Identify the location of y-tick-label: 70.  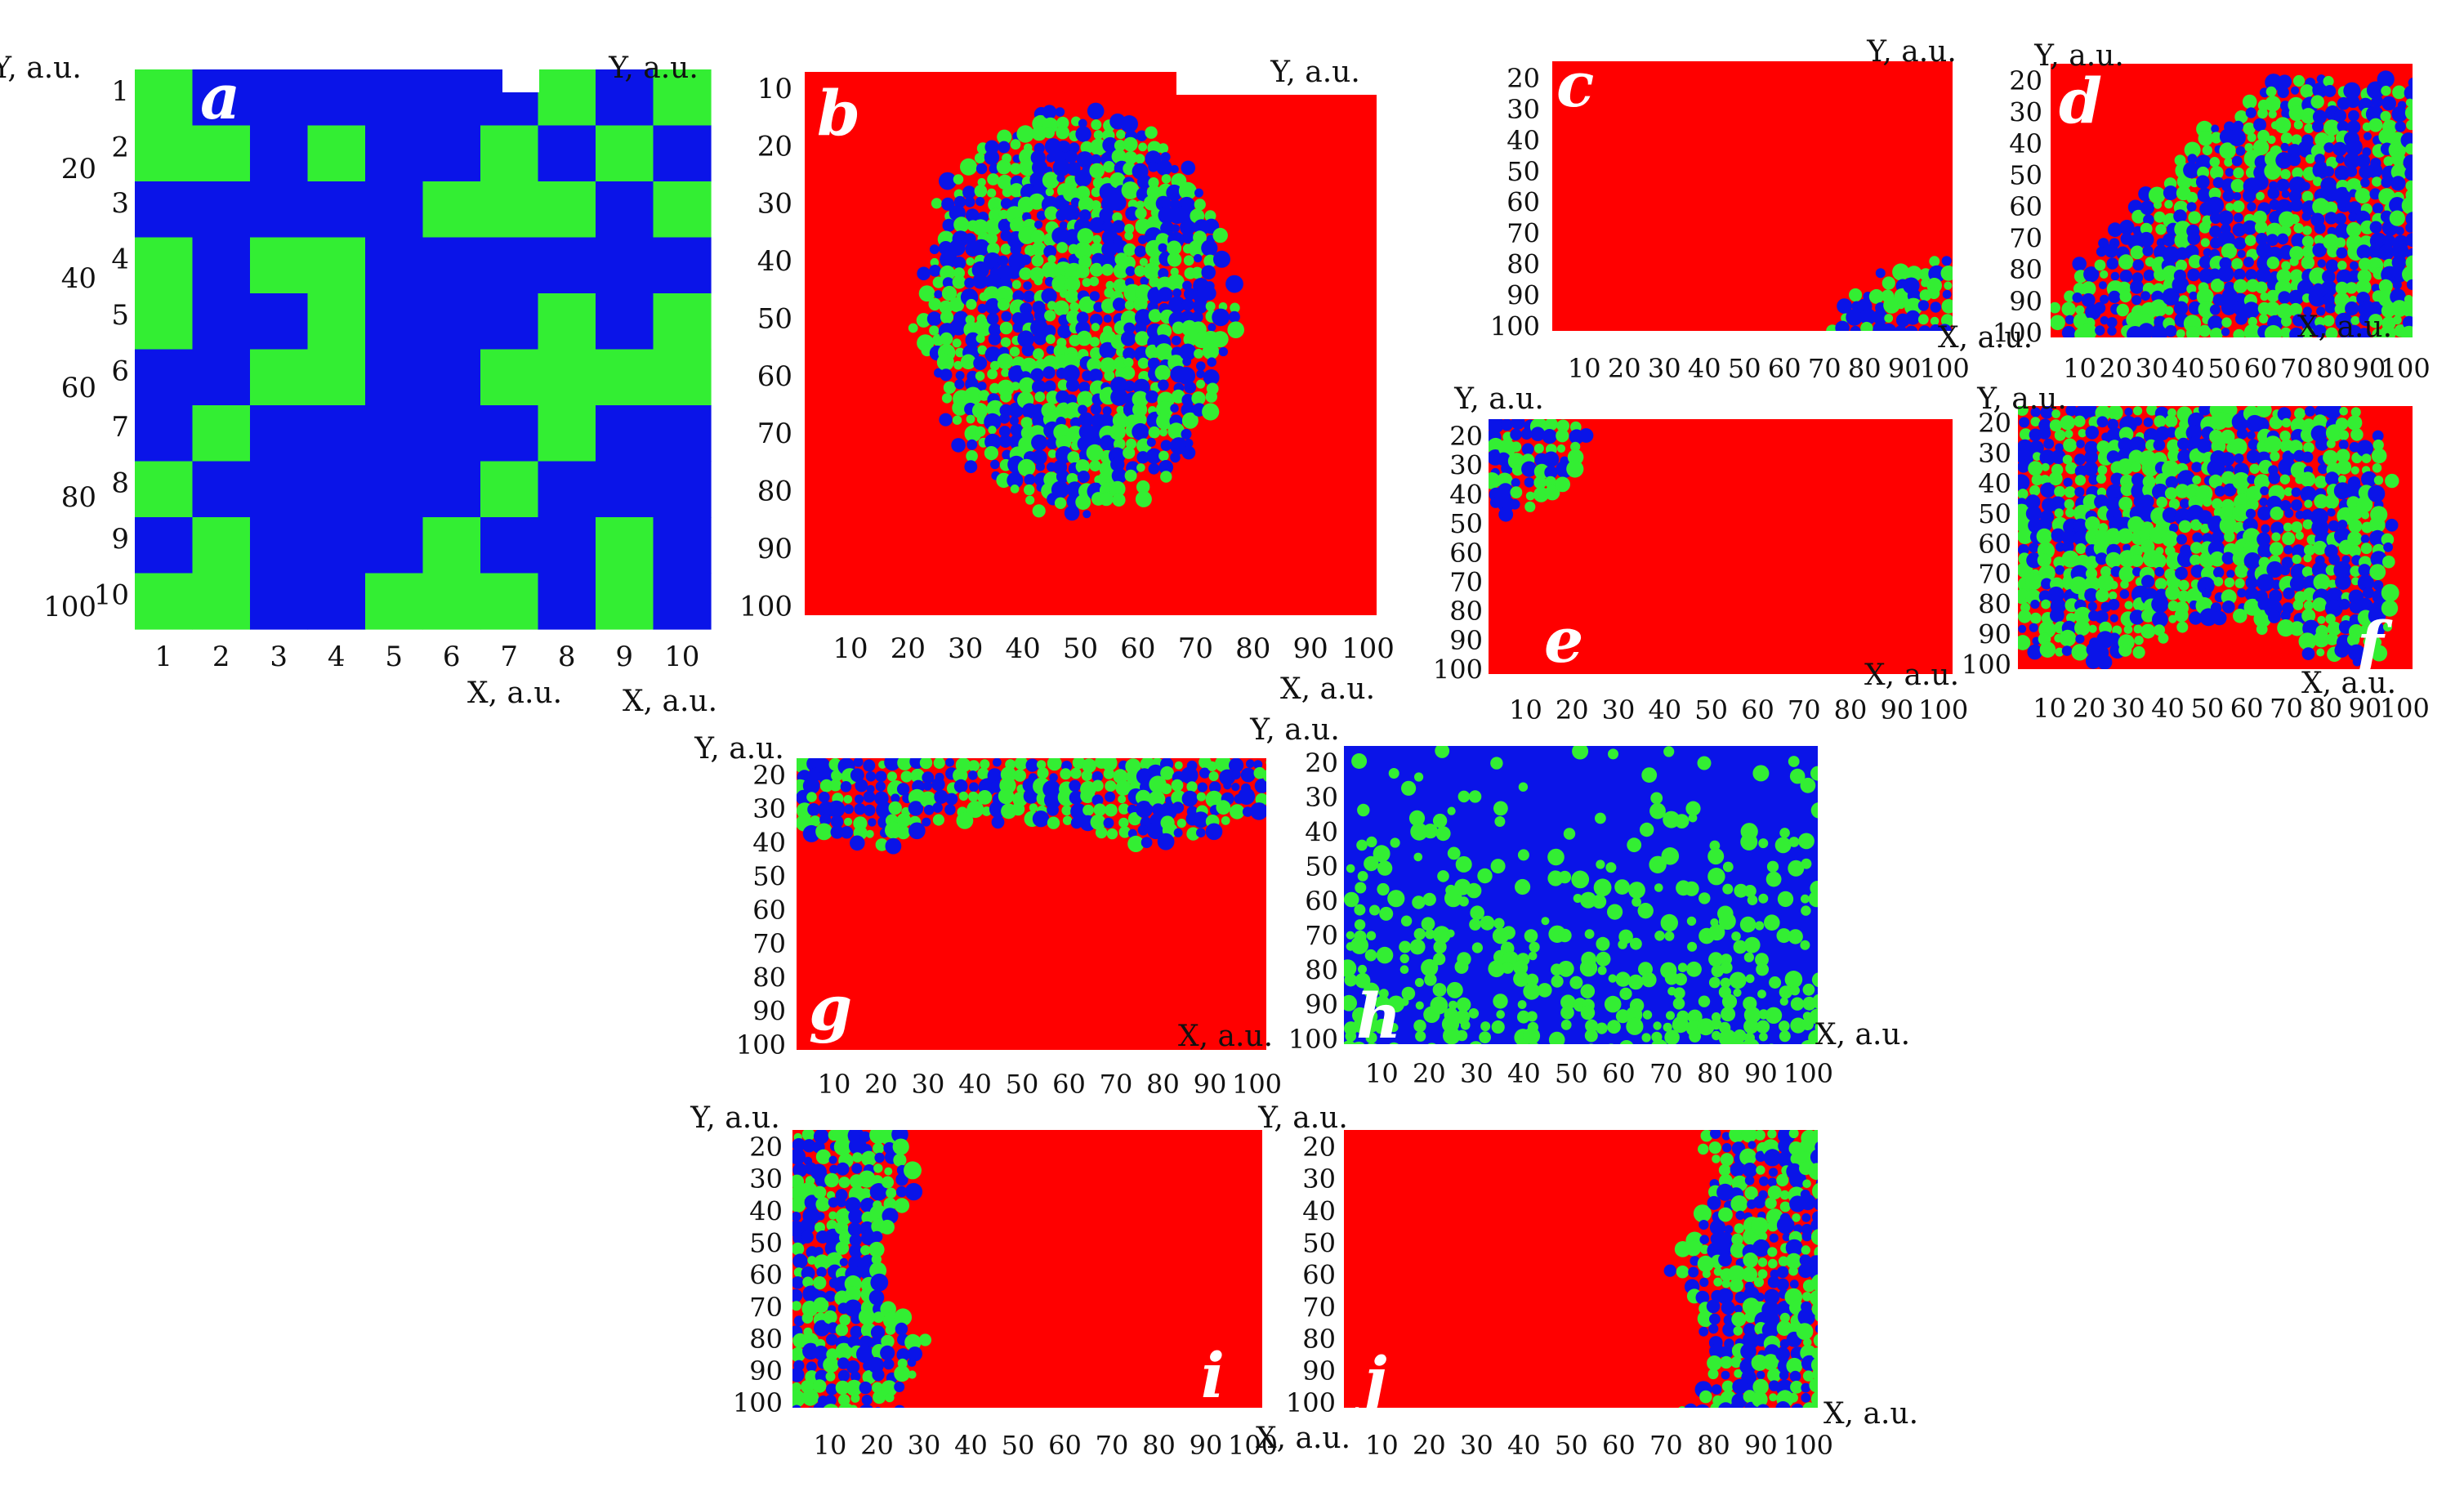
(769, 943).